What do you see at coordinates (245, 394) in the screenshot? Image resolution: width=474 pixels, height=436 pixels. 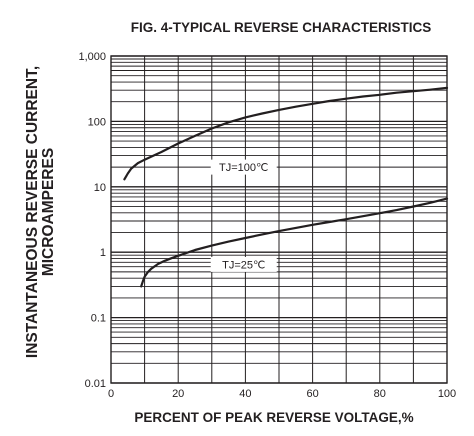 I see `x-tick-label: 40` at bounding box center [245, 394].